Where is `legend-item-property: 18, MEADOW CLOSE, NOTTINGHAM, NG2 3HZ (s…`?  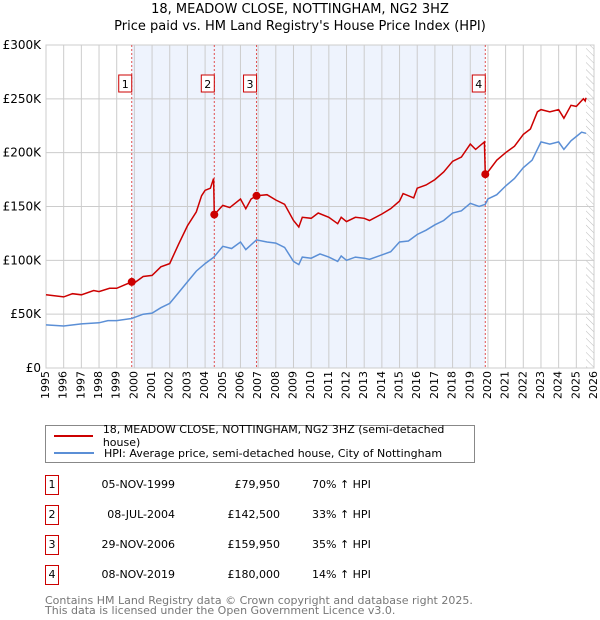 legend-item-property: 18, MEADOW CLOSE, NOTTINGHAM, NG2 3HZ (s… is located at coordinates (264, 436).